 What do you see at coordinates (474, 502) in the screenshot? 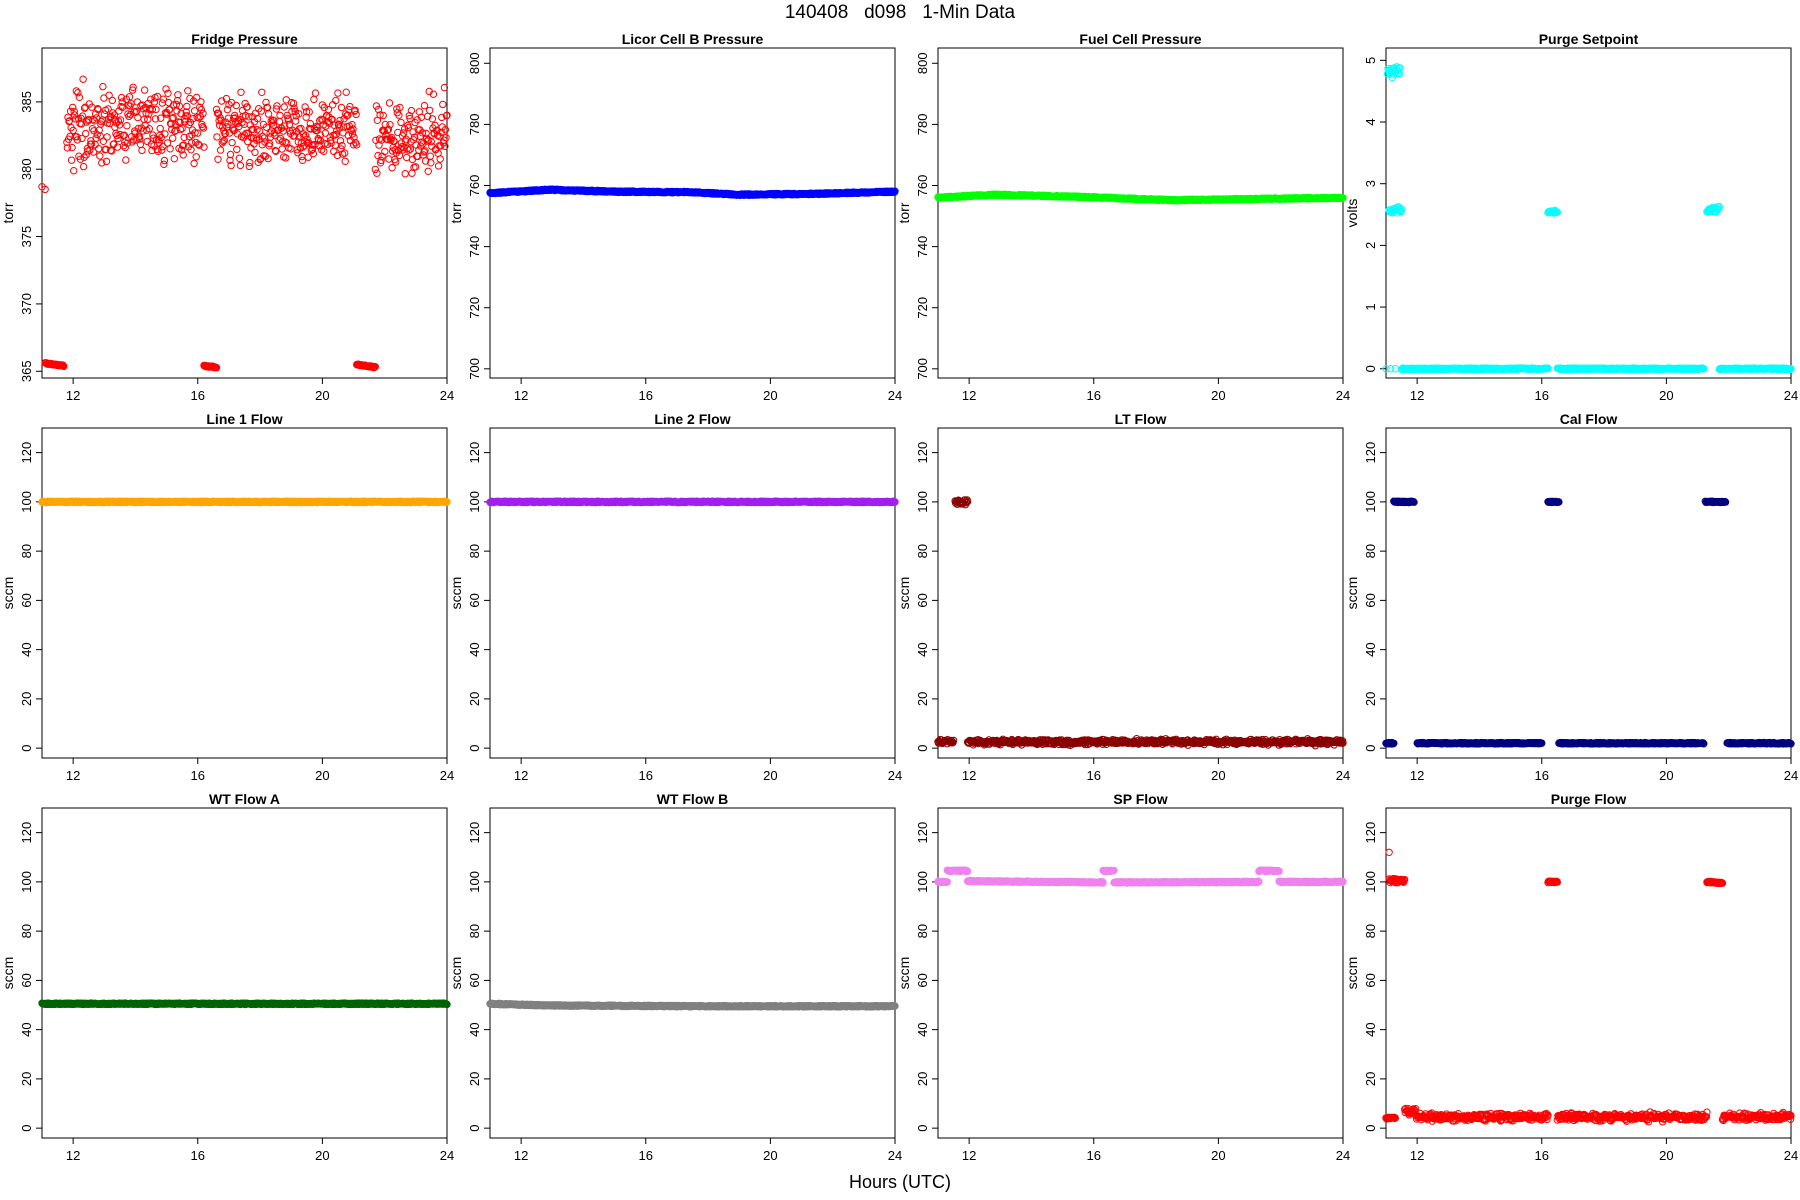
I see `y-tick-label: 100` at bounding box center [474, 502].